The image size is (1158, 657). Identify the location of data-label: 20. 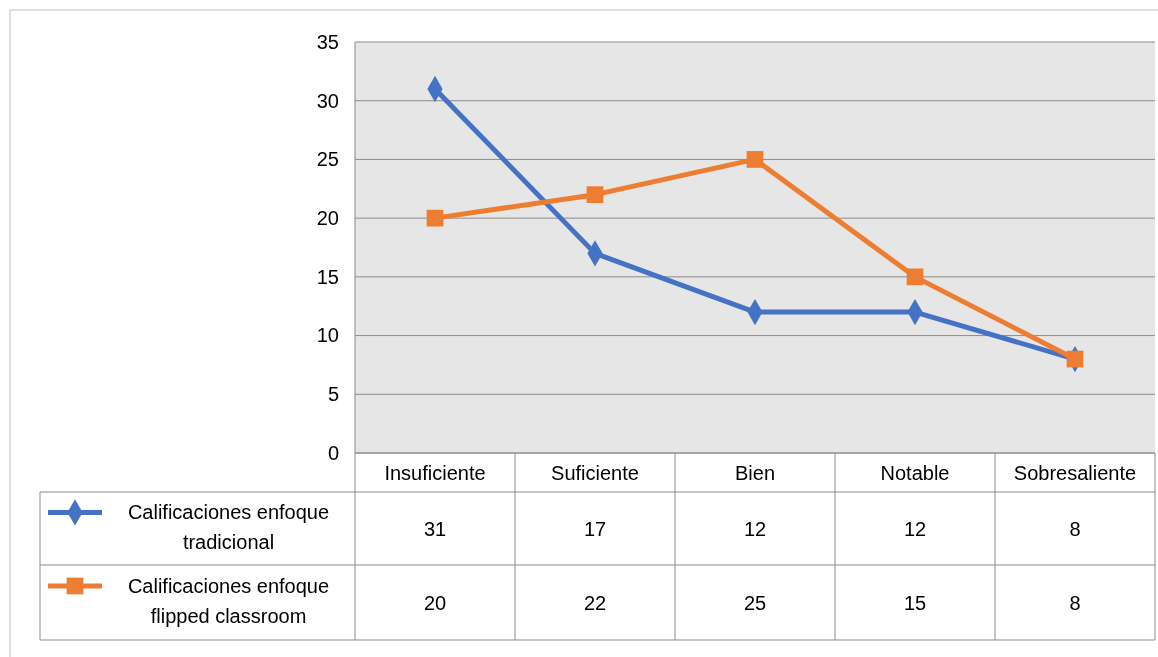
(435, 602).